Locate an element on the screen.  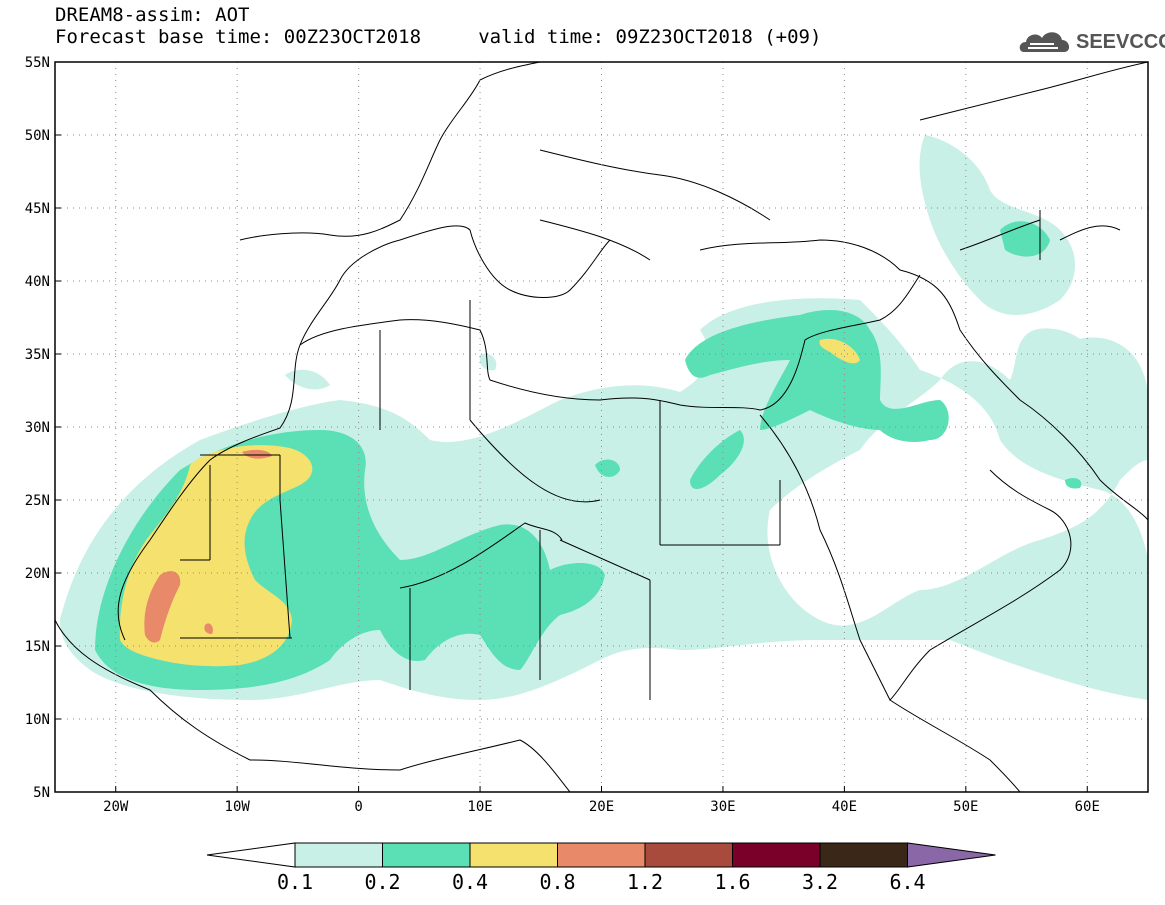
aot-level-0.8 is located at coordinates (208, 546).